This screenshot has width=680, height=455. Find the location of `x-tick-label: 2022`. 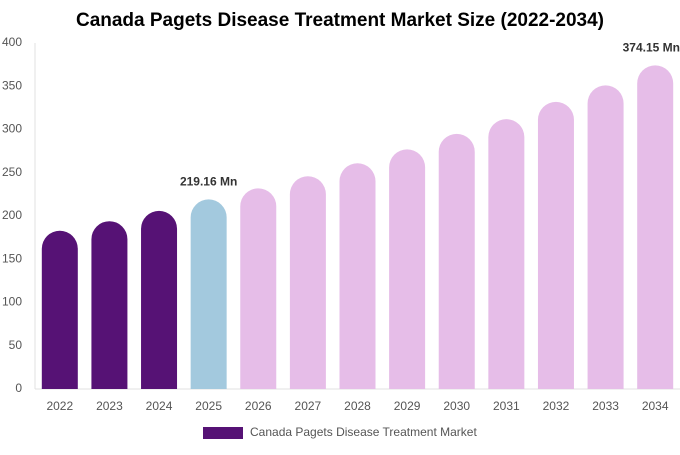

x-tick-label: 2022 is located at coordinates (59, 406).